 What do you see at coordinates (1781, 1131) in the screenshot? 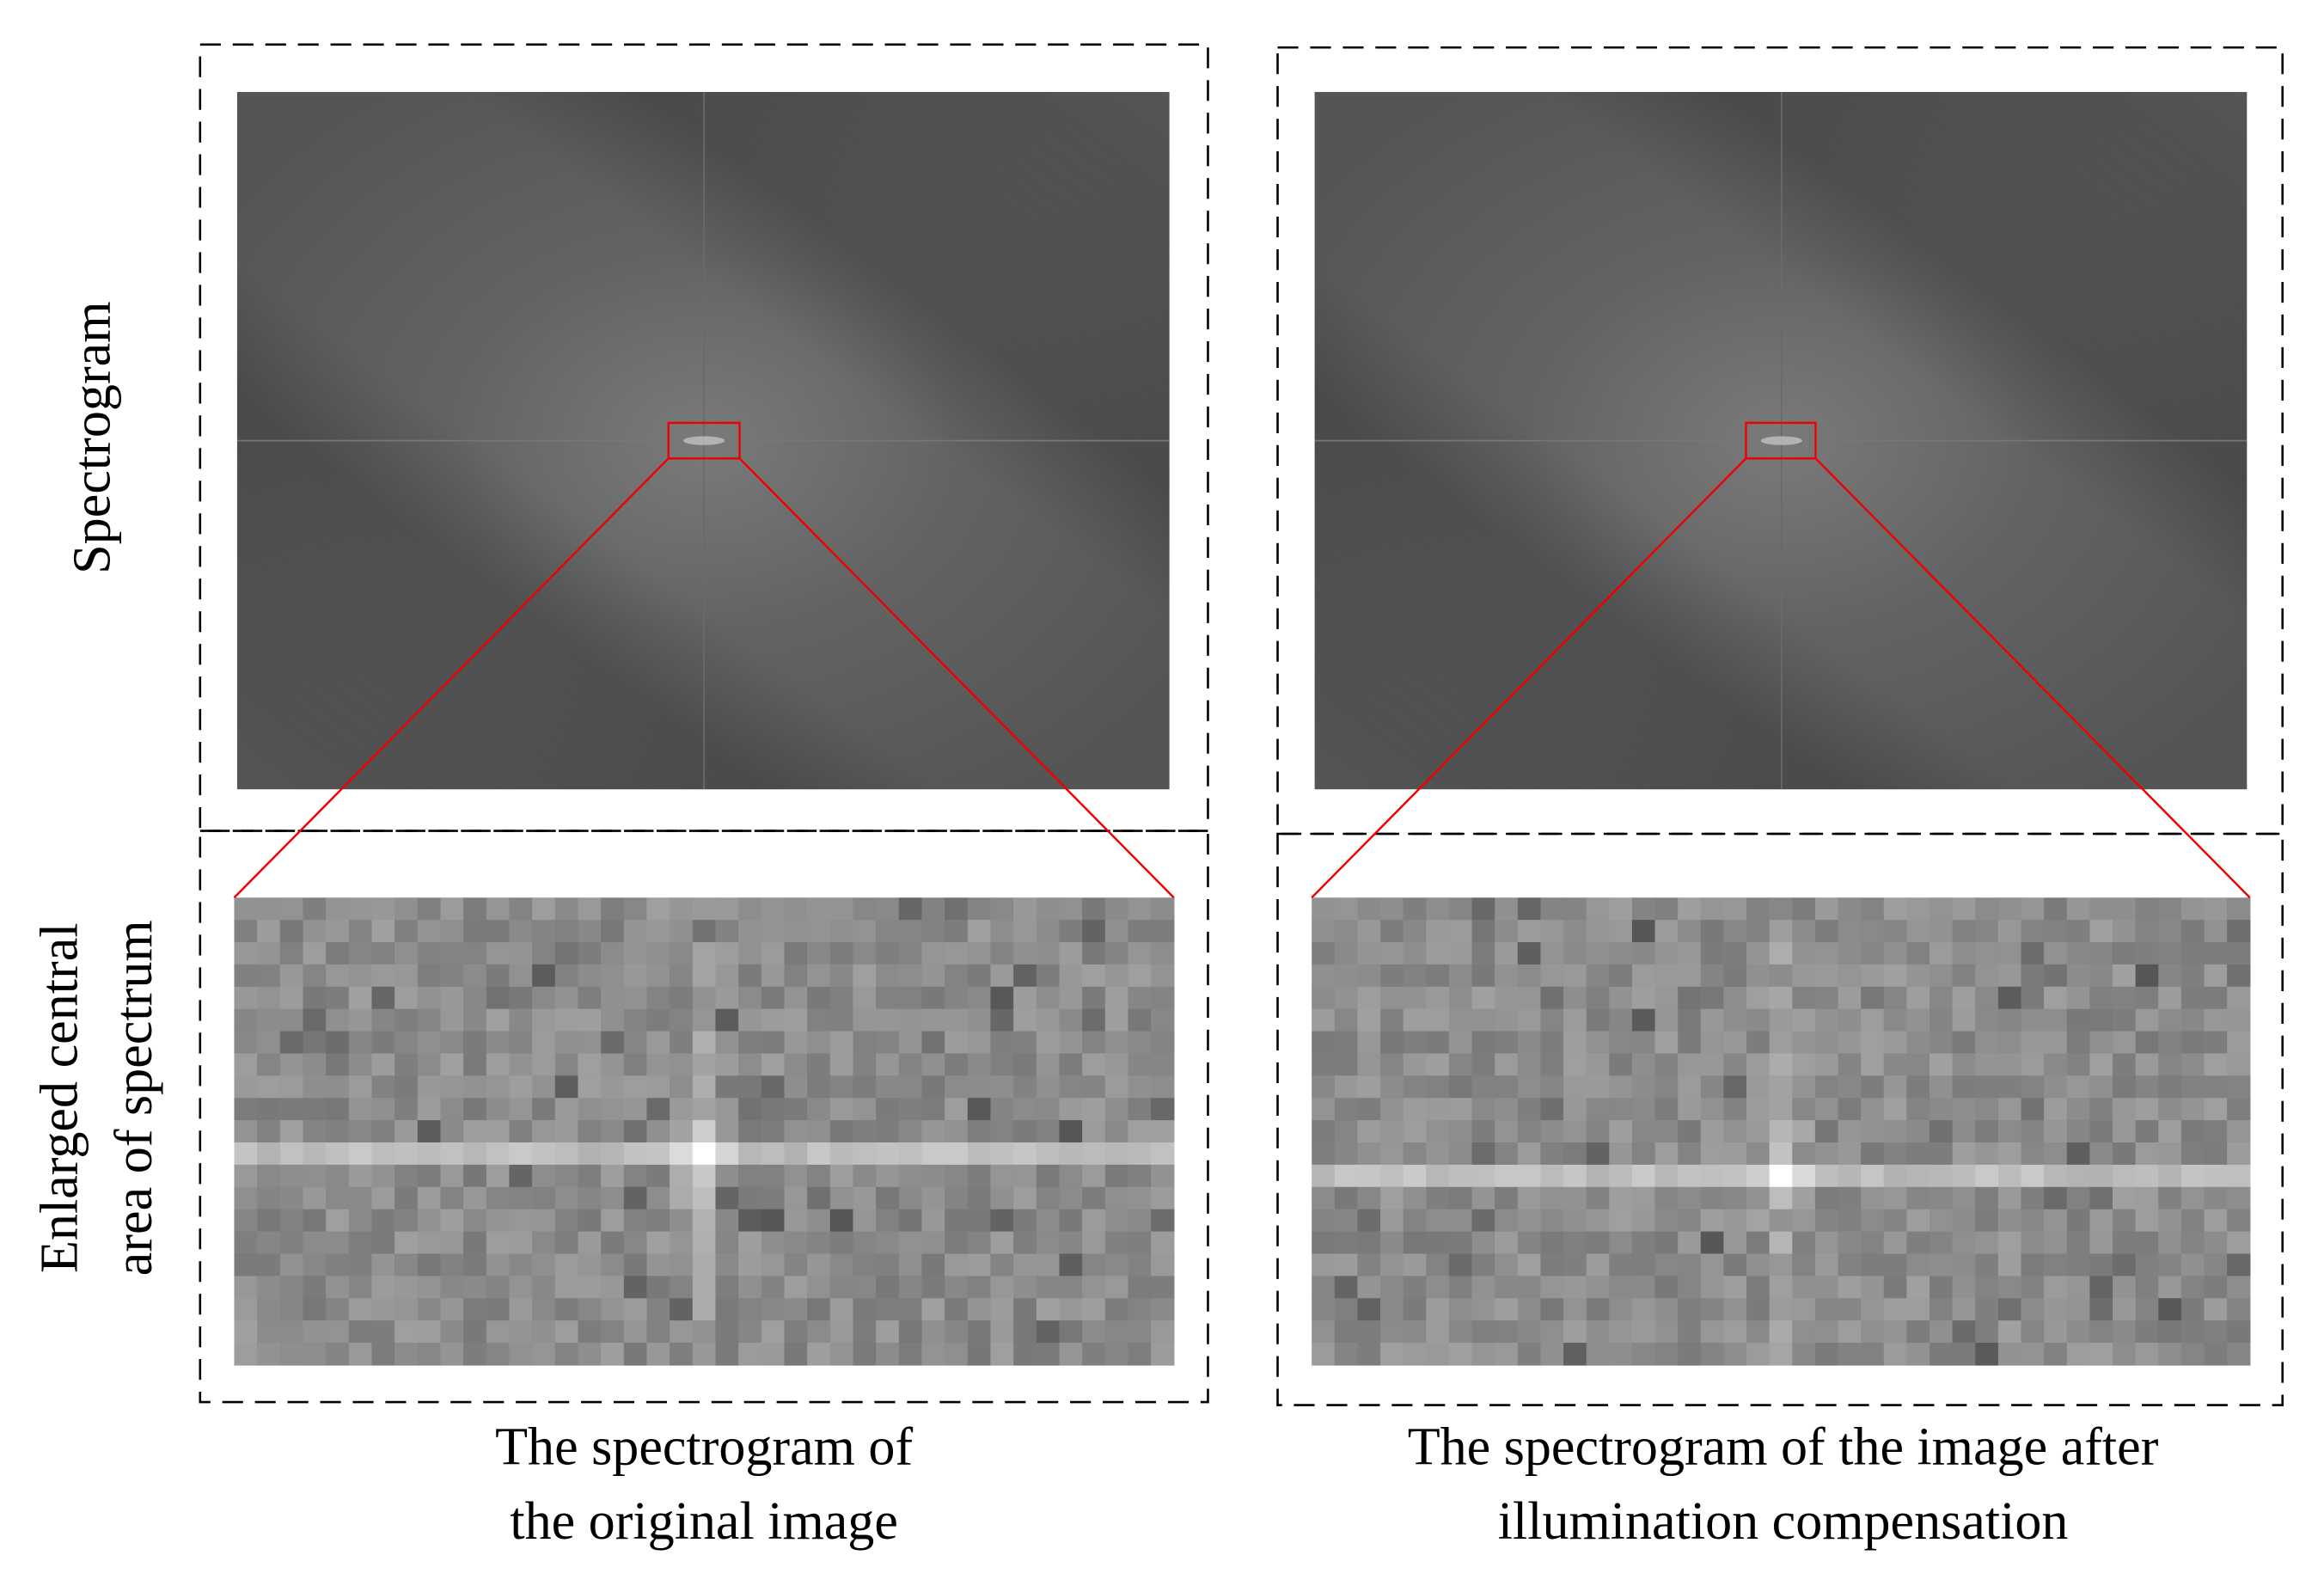
I see `enlarged-right` at bounding box center [1781, 1131].